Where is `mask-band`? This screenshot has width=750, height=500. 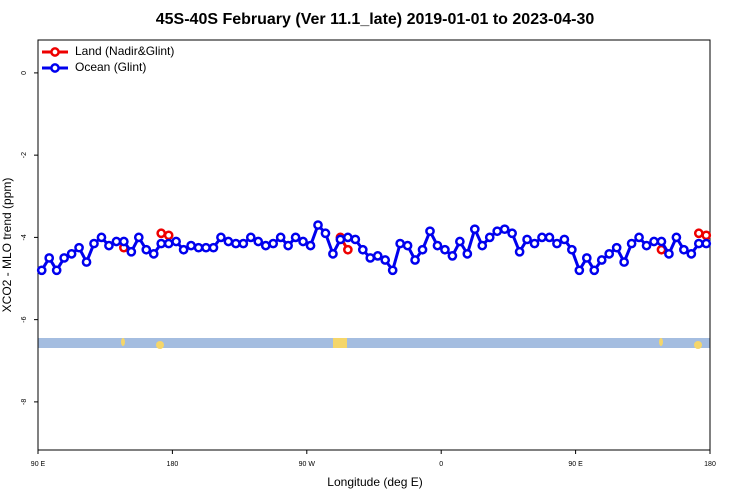 mask-band is located at coordinates (374, 343).